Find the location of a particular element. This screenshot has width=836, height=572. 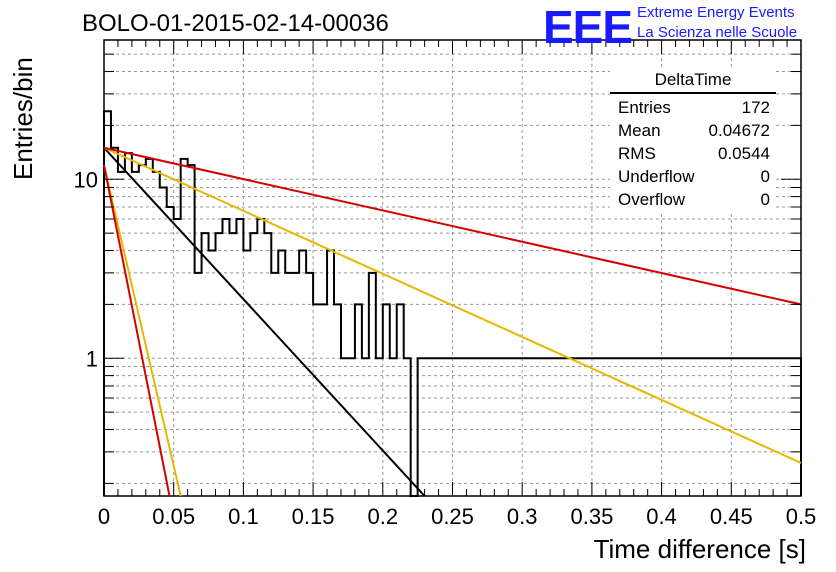

stats-value: 0.0544 is located at coordinates (744, 153).